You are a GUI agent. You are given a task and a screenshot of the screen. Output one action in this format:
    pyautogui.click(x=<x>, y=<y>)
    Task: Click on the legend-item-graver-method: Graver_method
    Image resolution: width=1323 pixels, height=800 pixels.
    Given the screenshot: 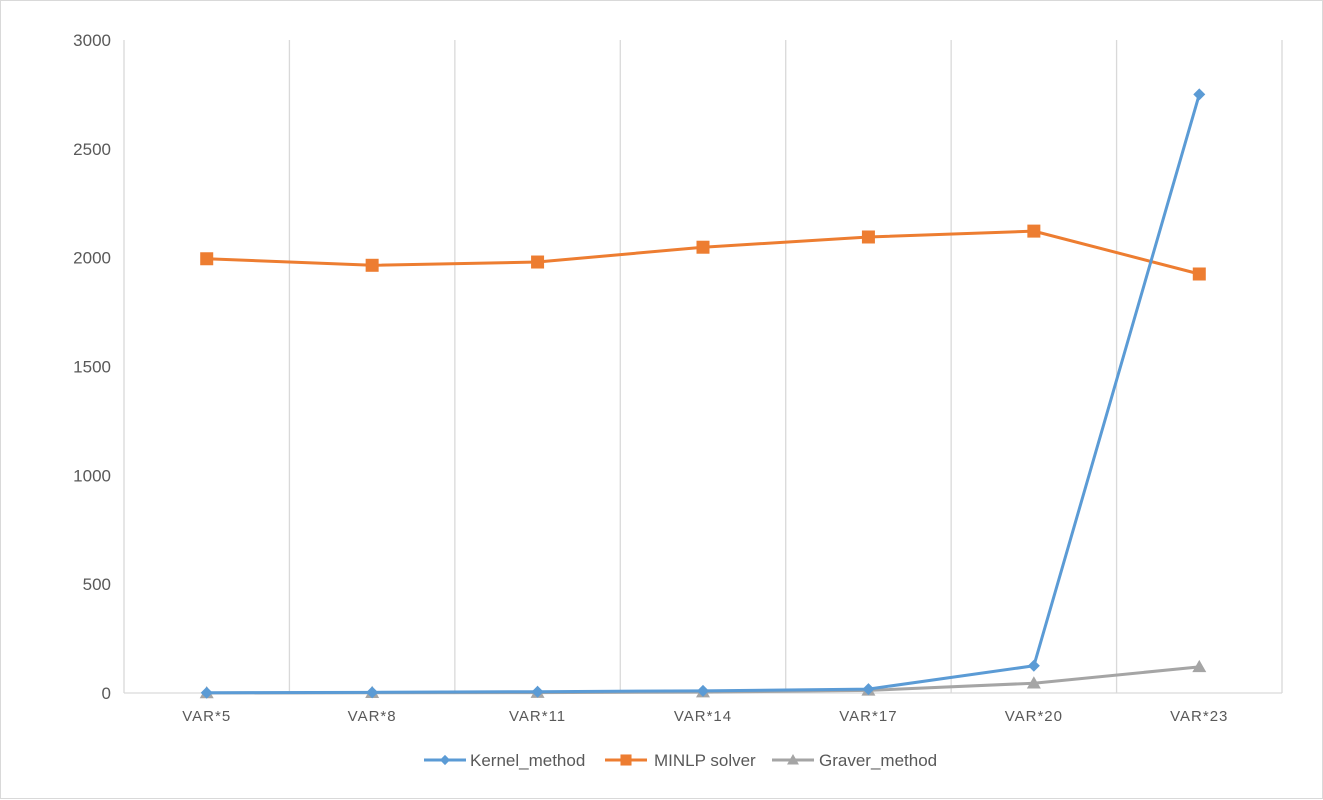 What is the action you would take?
    pyautogui.click(x=854, y=760)
    